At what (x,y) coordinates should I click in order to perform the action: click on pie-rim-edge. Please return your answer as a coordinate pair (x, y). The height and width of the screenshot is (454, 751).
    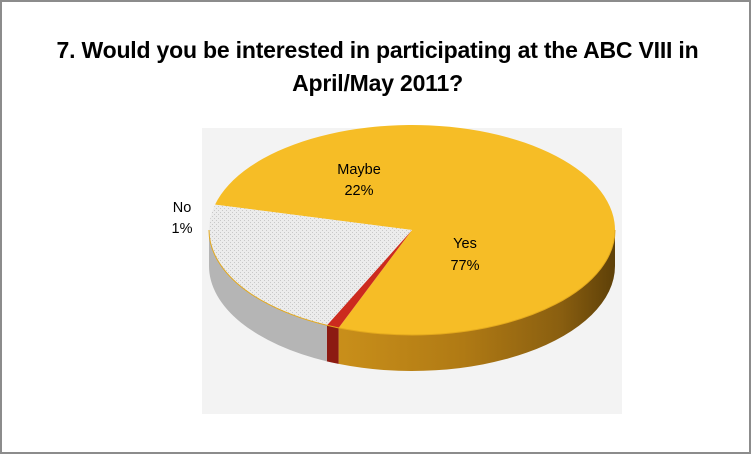
    Looking at the image, I should click on (412, 282).